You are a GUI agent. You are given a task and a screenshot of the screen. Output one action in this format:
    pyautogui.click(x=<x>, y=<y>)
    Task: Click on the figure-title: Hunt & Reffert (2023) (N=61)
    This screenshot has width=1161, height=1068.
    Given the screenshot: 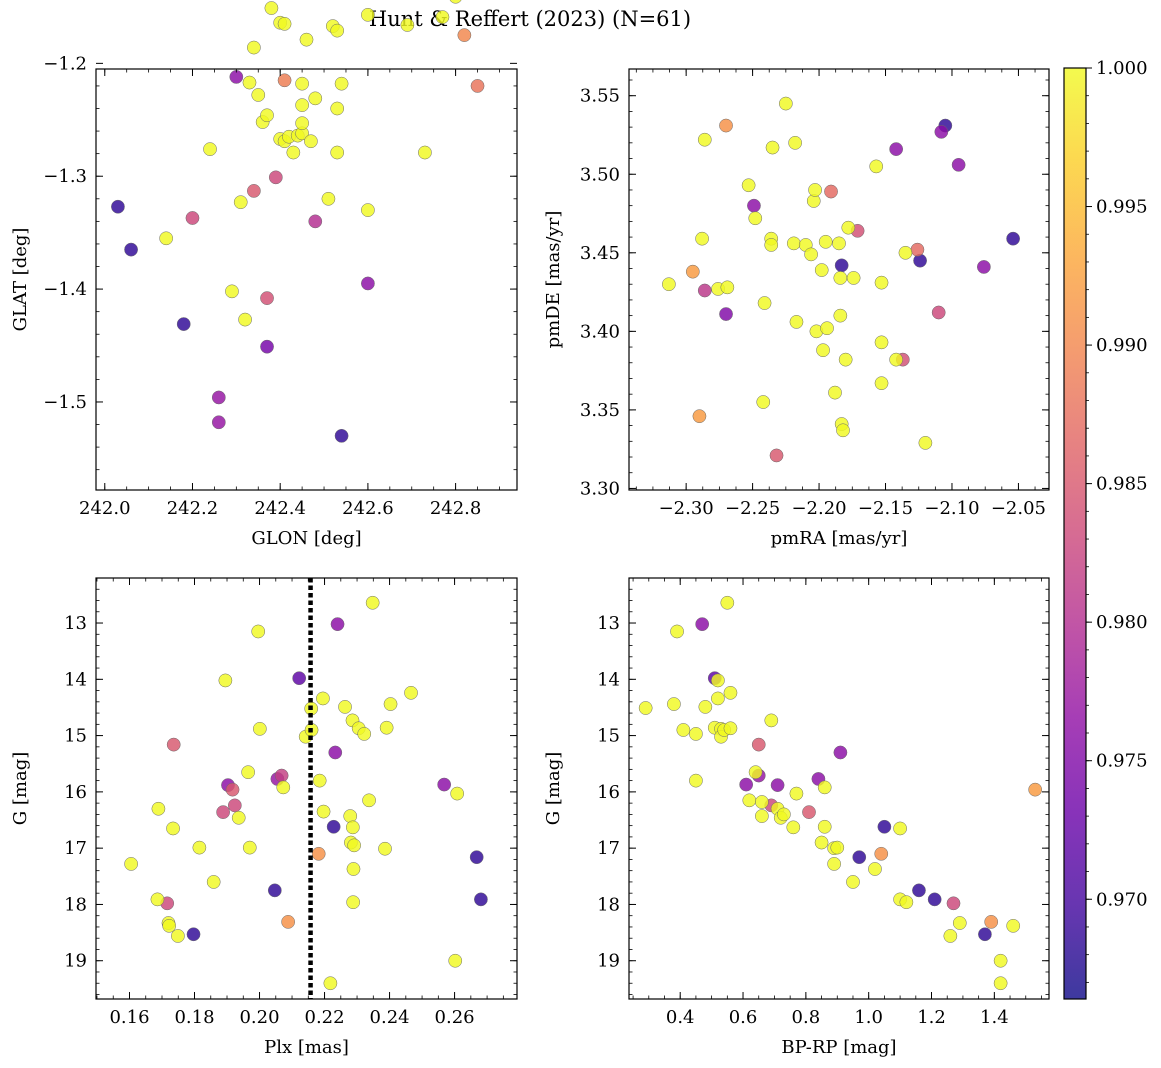 What is the action you would take?
    pyautogui.click(x=530, y=19)
    